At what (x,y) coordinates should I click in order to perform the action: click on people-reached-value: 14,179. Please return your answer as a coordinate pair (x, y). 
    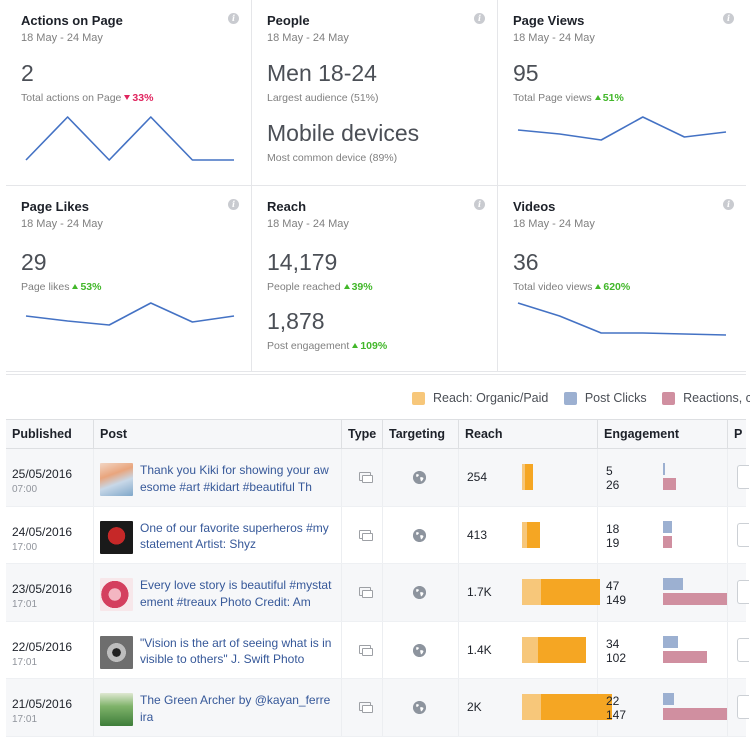
    Looking at the image, I should click on (302, 262).